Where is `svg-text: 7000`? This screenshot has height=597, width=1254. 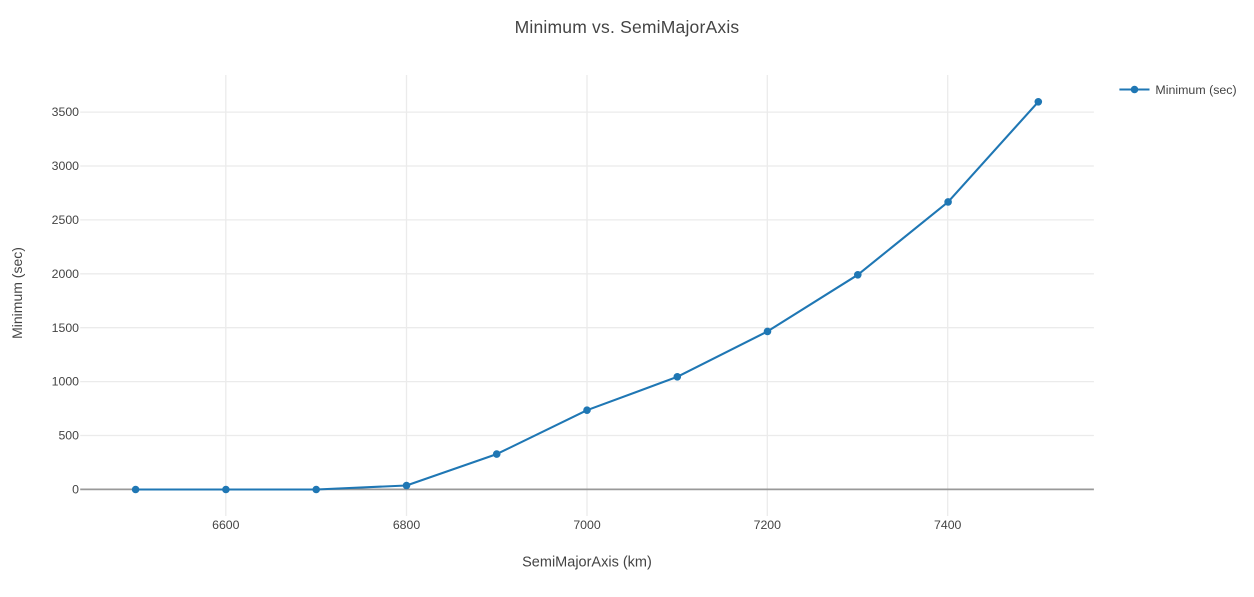 svg-text: 7000 is located at coordinates (587, 525).